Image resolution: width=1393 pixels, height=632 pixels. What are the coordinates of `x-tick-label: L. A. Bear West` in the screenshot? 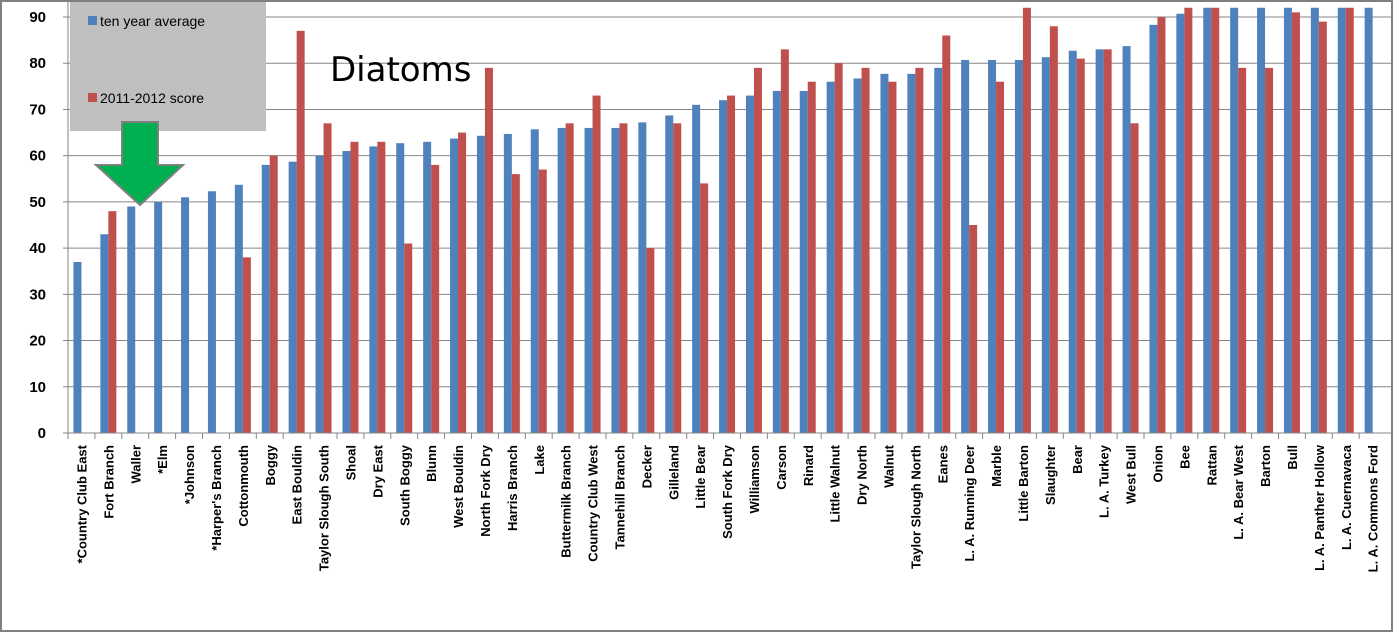 It's located at (1238, 491).